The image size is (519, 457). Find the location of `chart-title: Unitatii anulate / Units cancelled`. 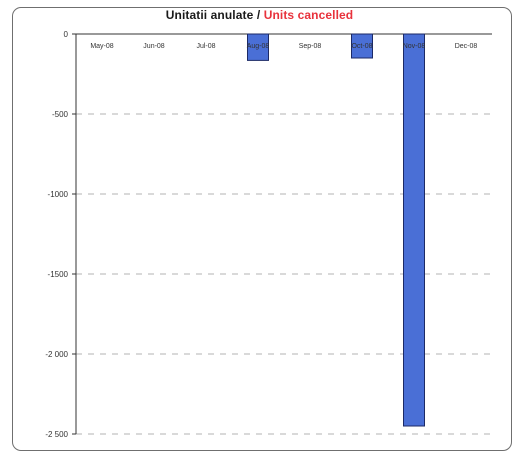

chart-title: Unitatii anulate / Units cancelled is located at coordinates (259, 15).